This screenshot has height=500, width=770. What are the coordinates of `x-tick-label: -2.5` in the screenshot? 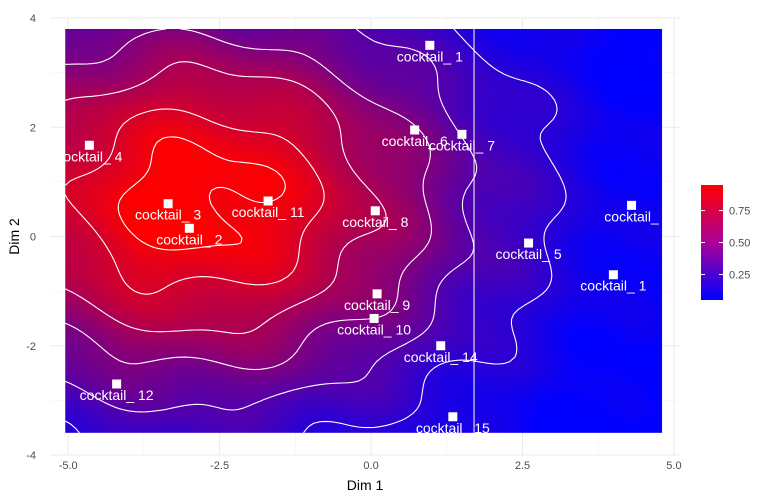 It's located at (219, 466).